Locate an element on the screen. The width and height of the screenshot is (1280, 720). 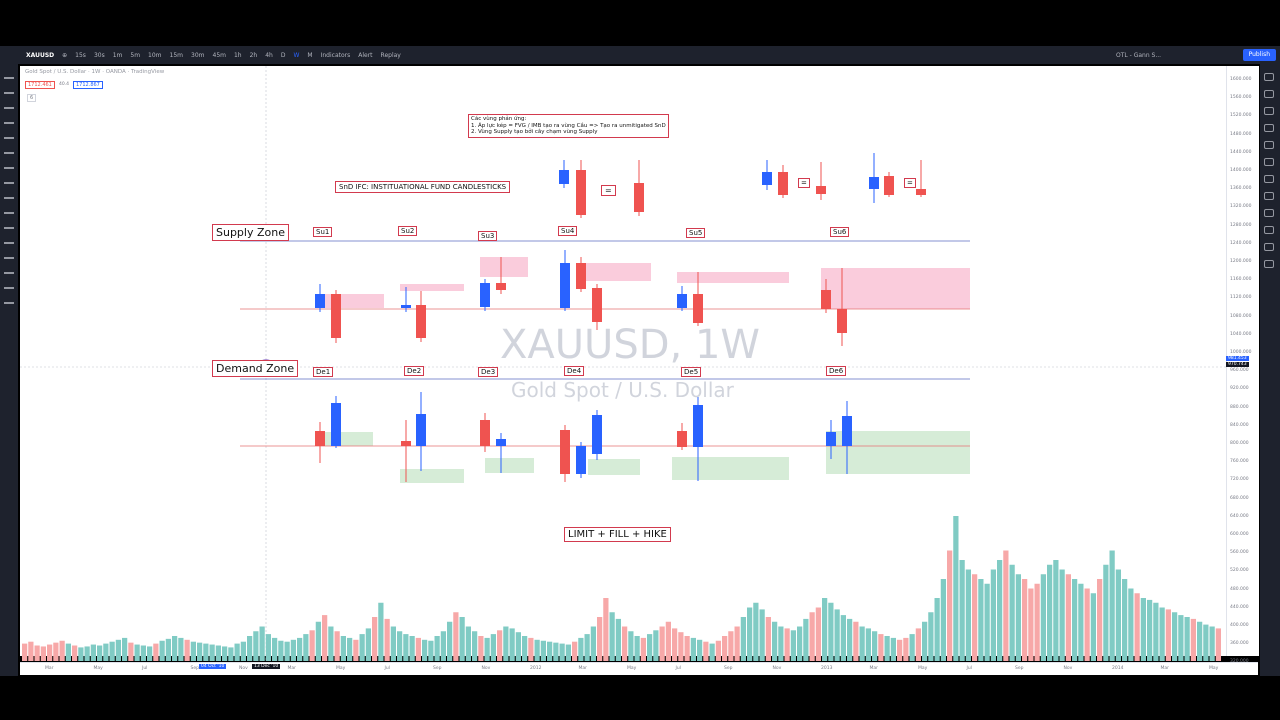
replay-button: Replay is located at coordinates (390, 55).